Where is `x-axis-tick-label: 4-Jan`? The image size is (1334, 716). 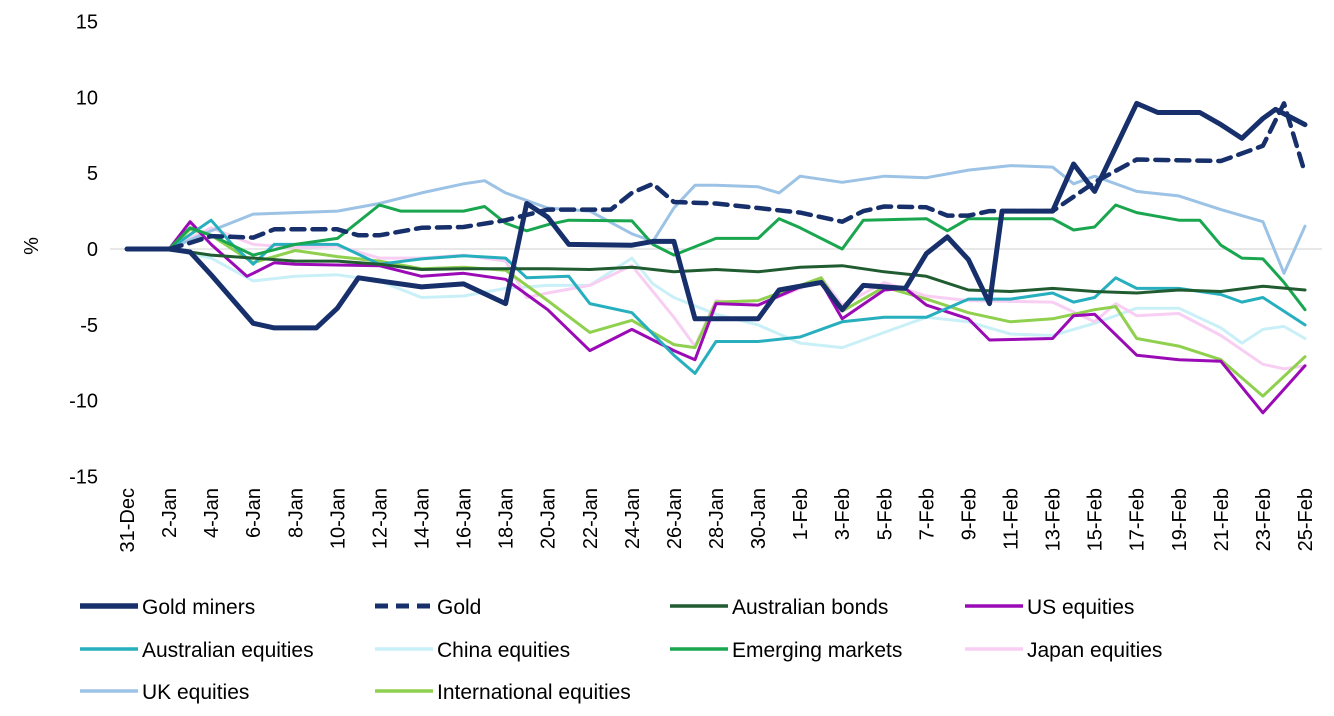
x-axis-tick-label: 4-Jan is located at coordinates (212, 513).